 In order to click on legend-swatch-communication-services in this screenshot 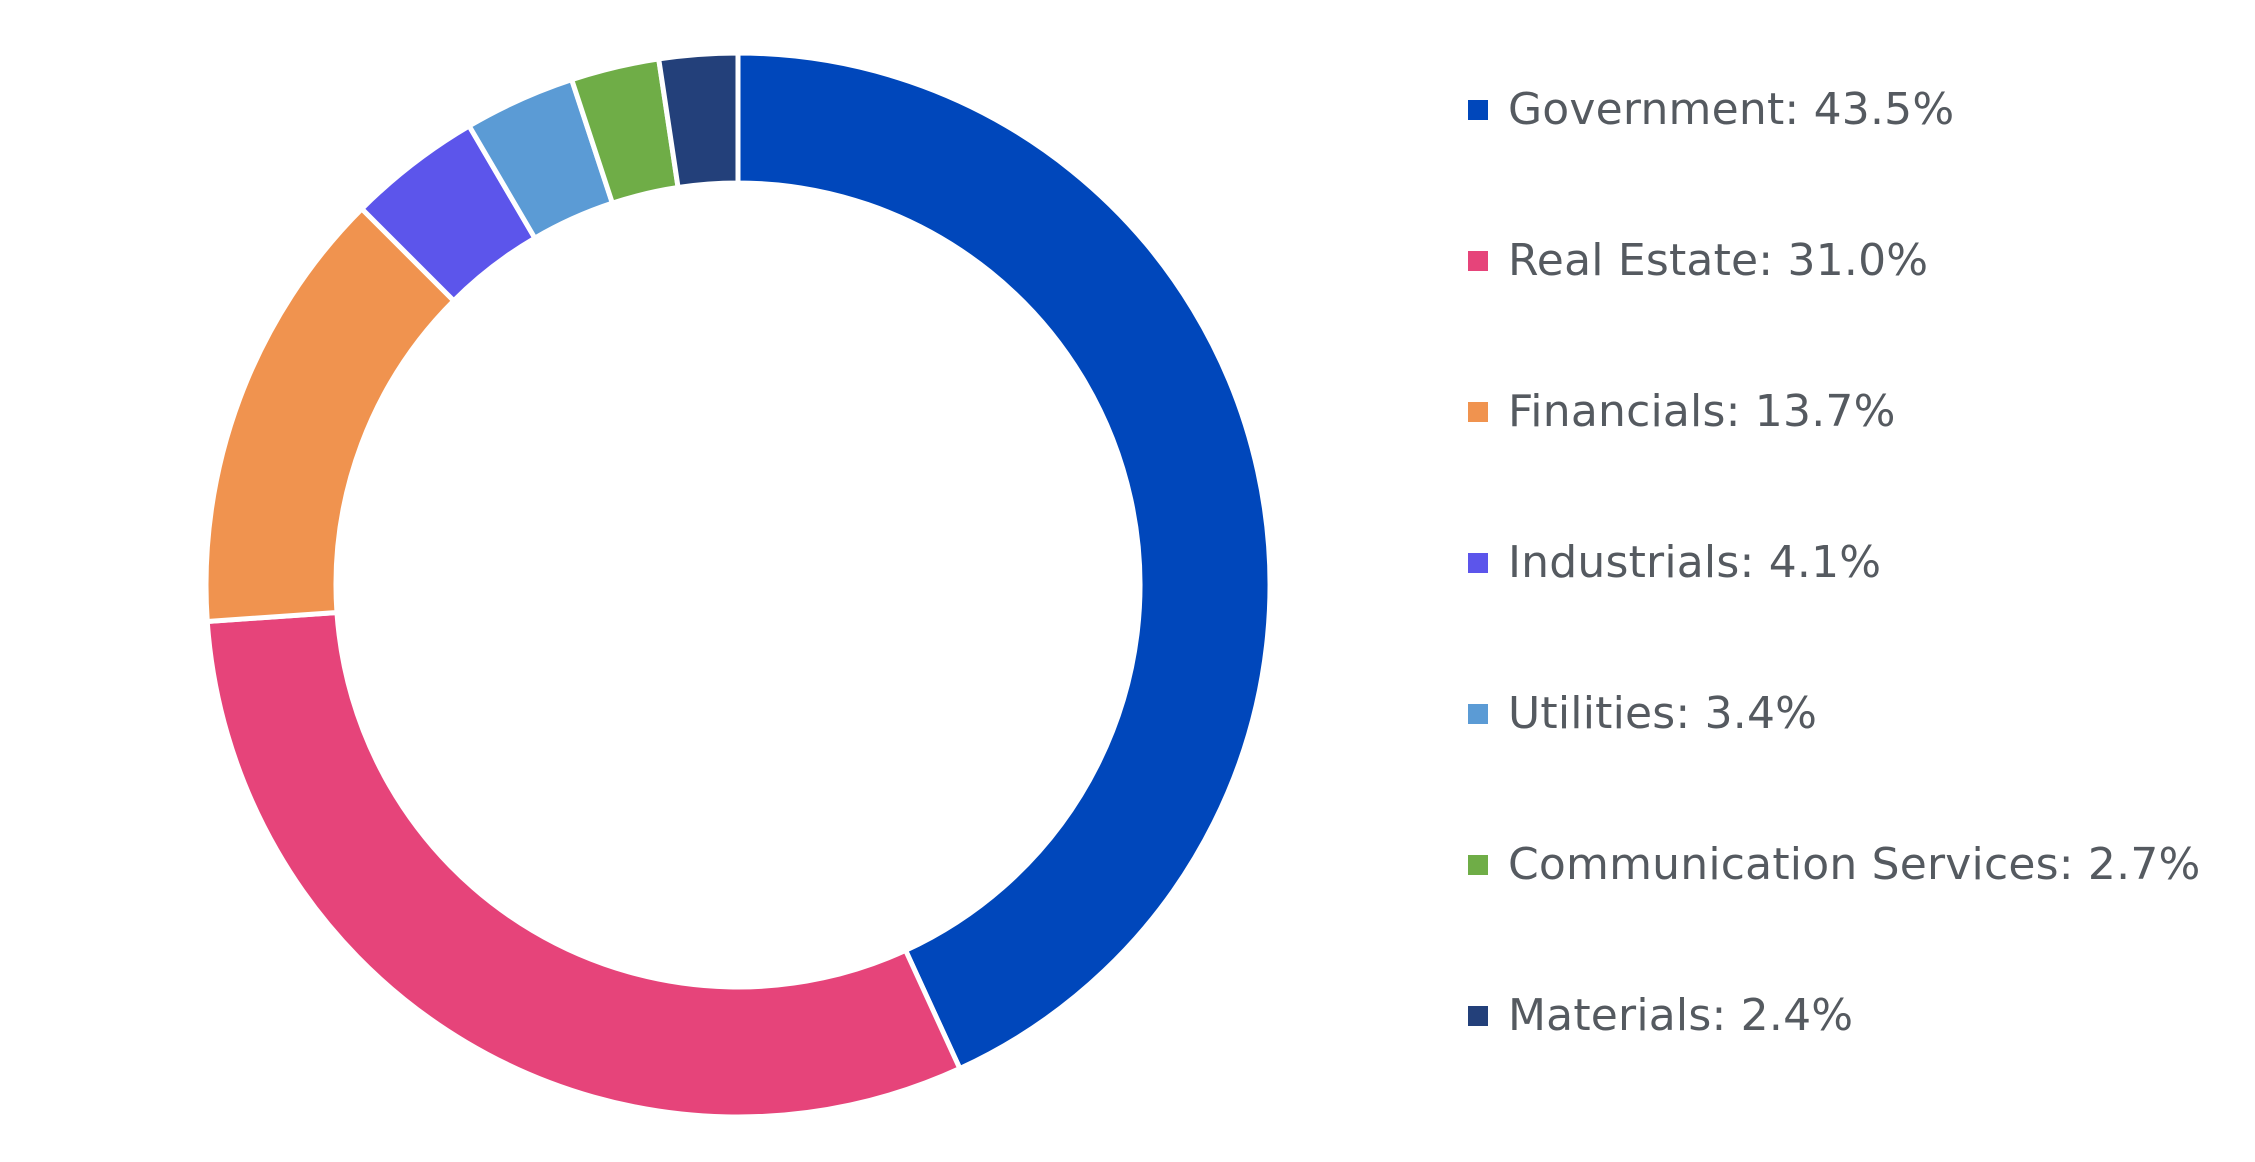, I will do `click(1478, 865)`.